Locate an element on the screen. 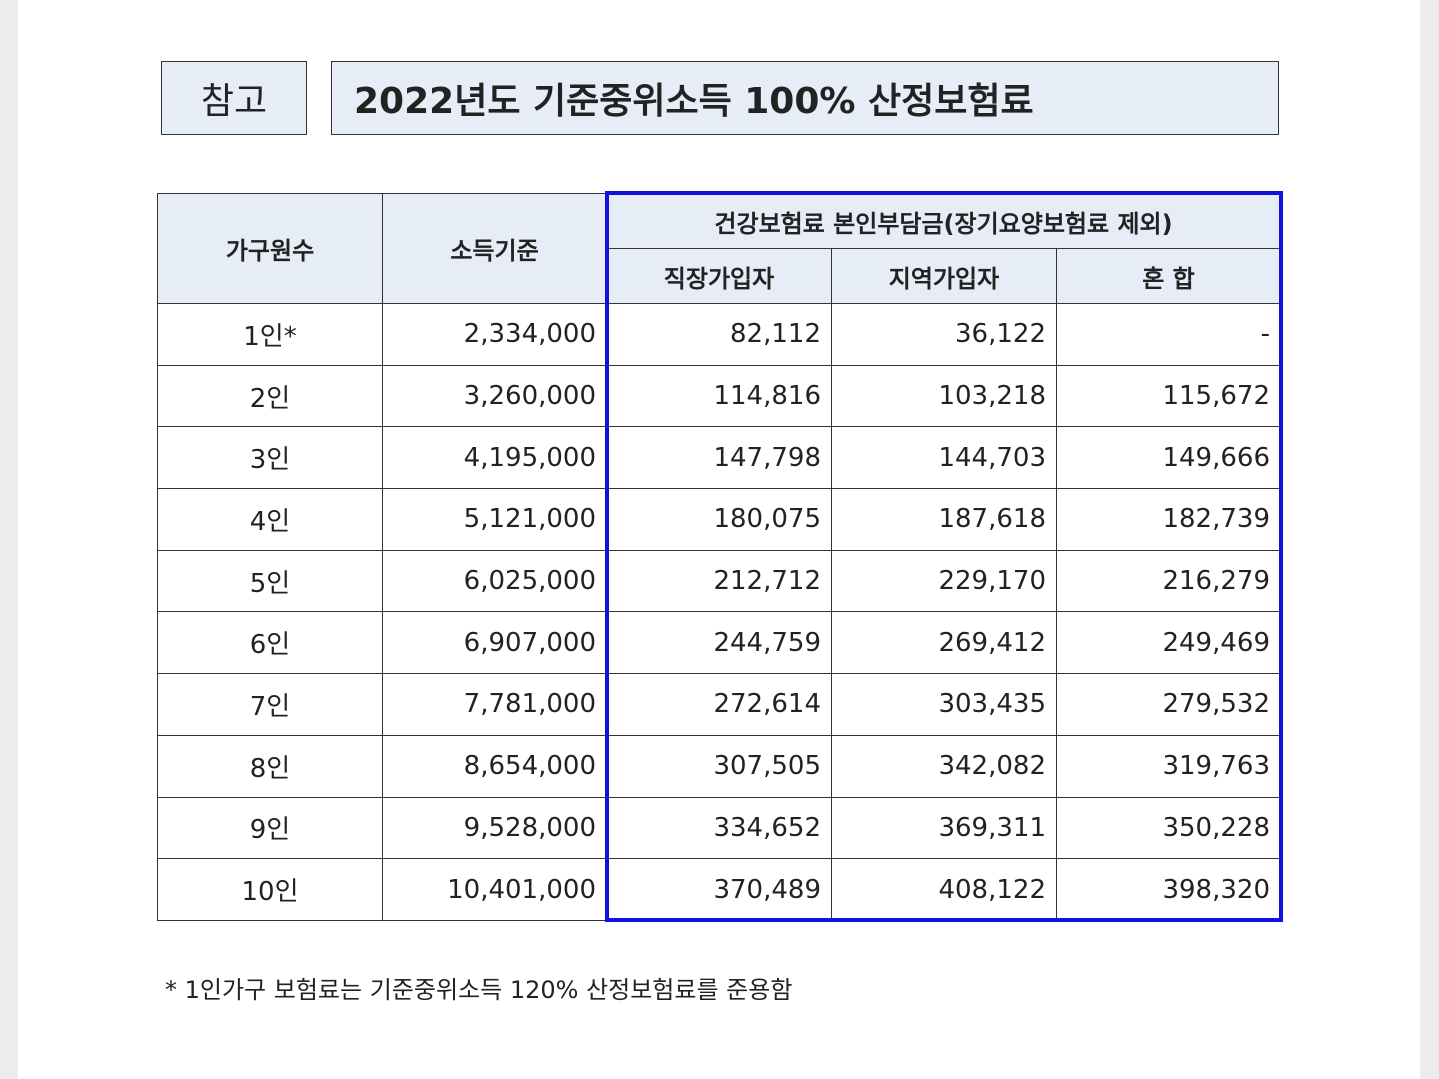 The height and width of the screenshot is (1079, 1439). table-cell: 229,170 is located at coordinates (944, 581).